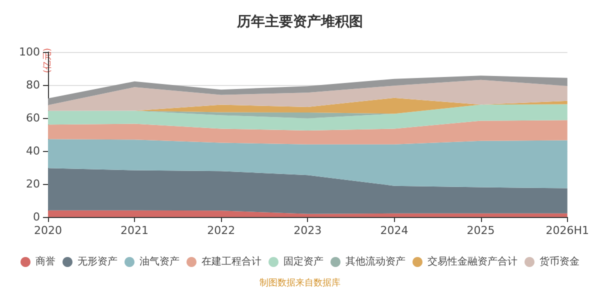  Describe the element at coordinates (232, 262) in the screenshot. I see `legend-label: 在建工程合计` at that location.